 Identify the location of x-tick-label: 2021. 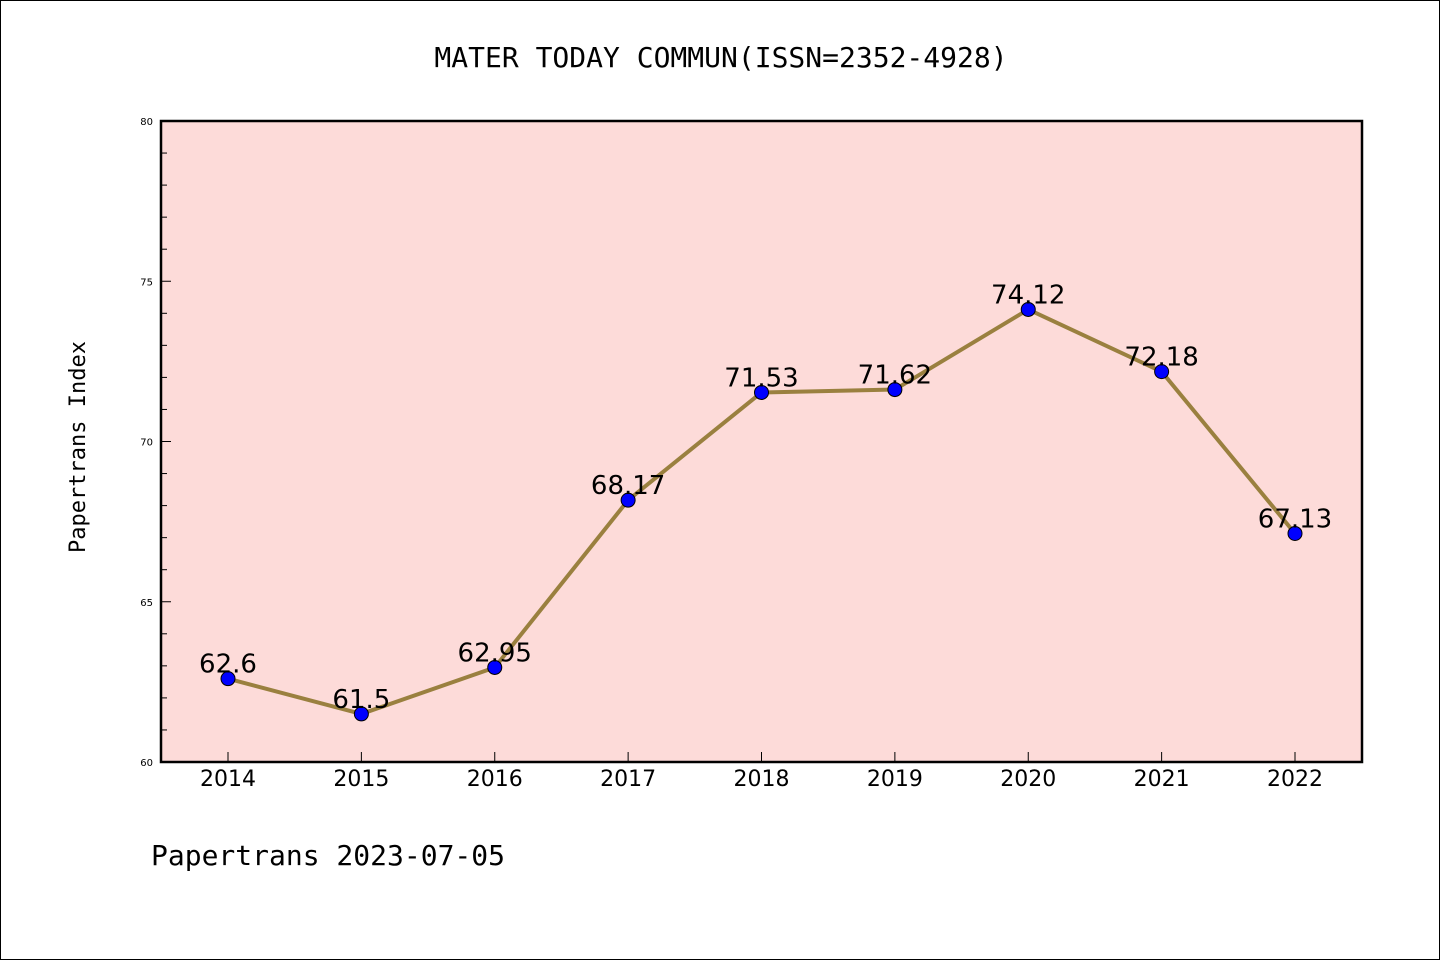
(1162, 779).